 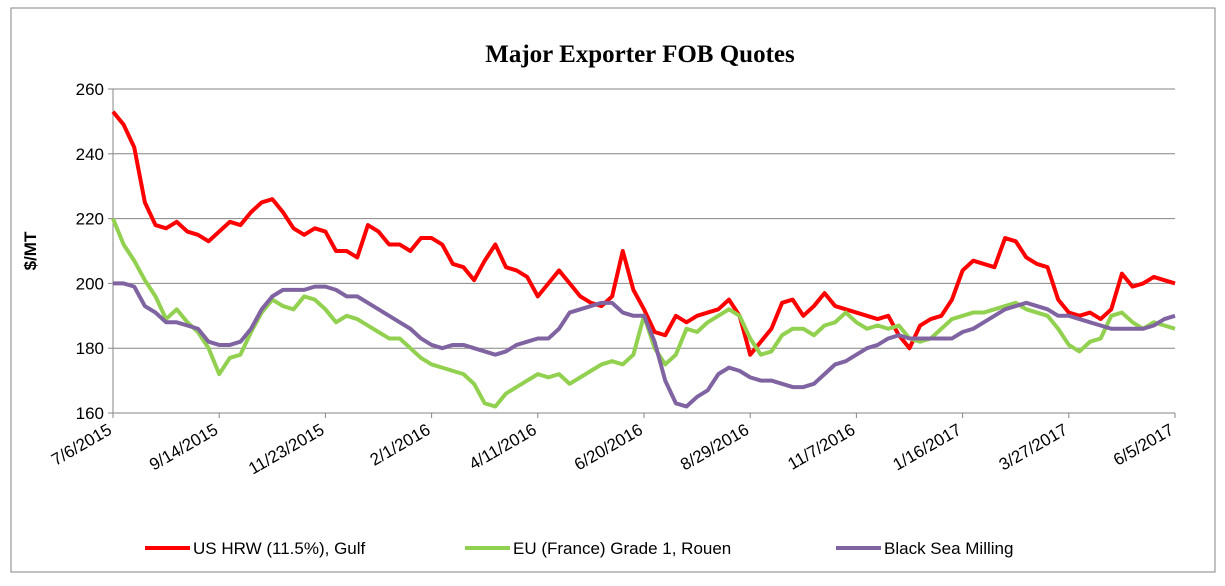 What do you see at coordinates (279, 548) in the screenshot?
I see `legend-label: US HRW (11.5%), Gulf` at bounding box center [279, 548].